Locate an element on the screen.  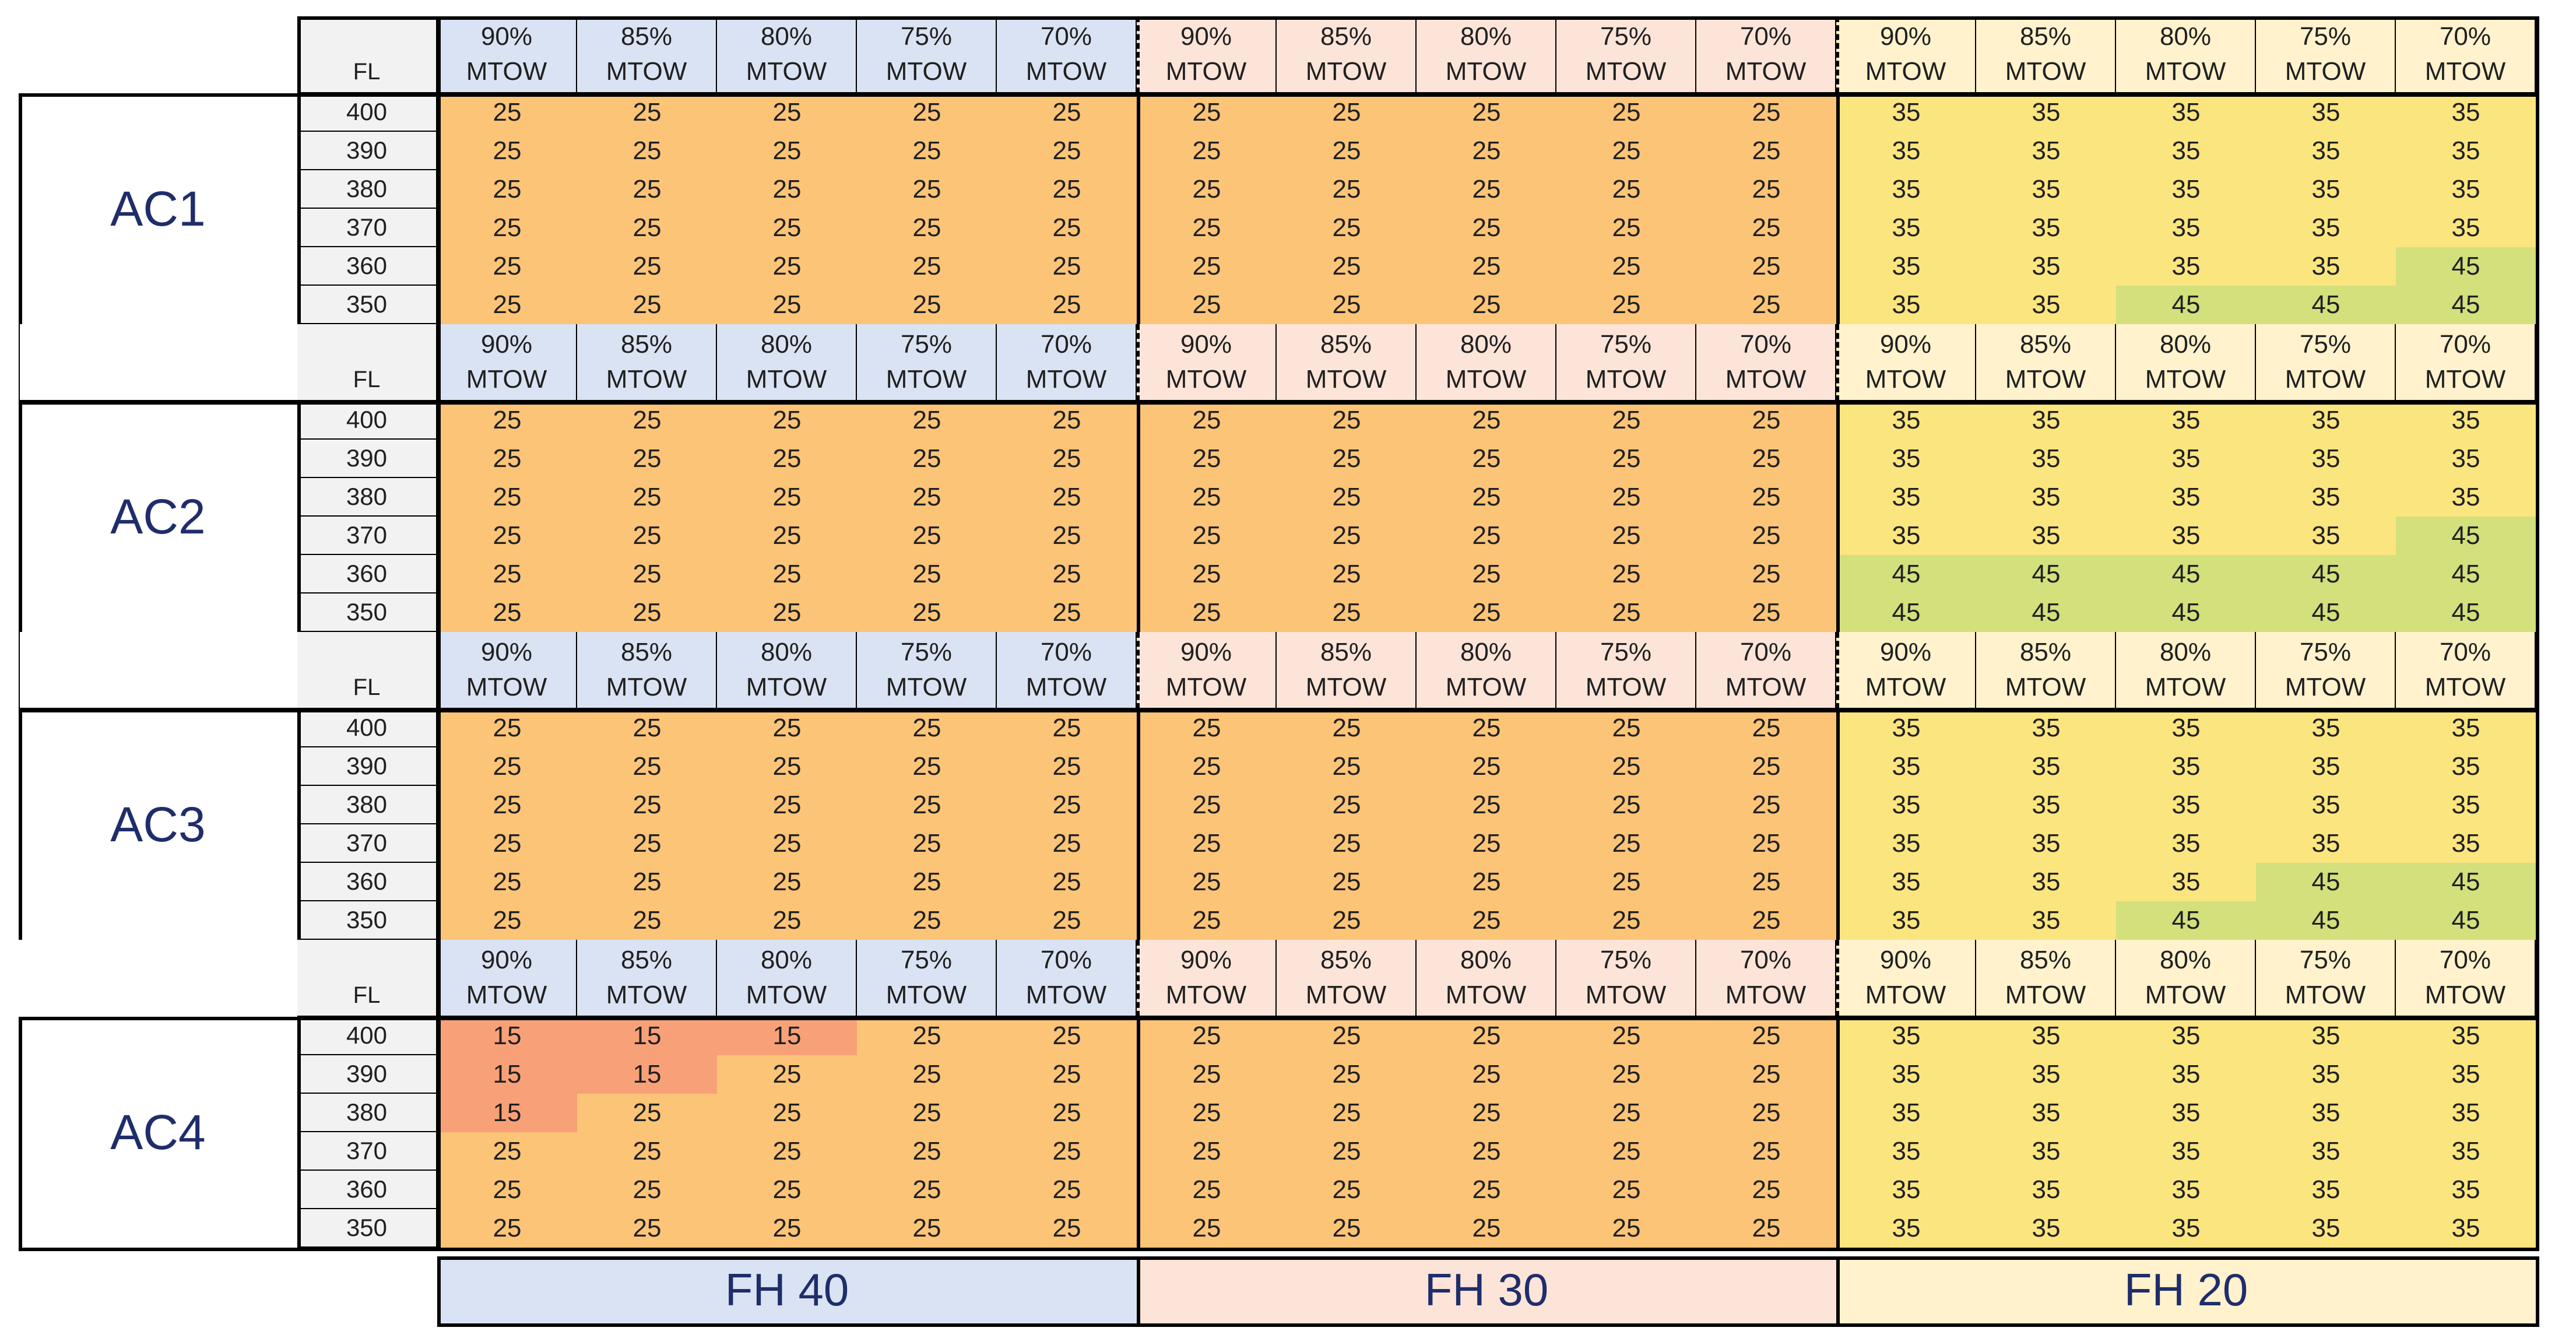
mtow-column-header: 70% MTOW is located at coordinates (1766, 979).